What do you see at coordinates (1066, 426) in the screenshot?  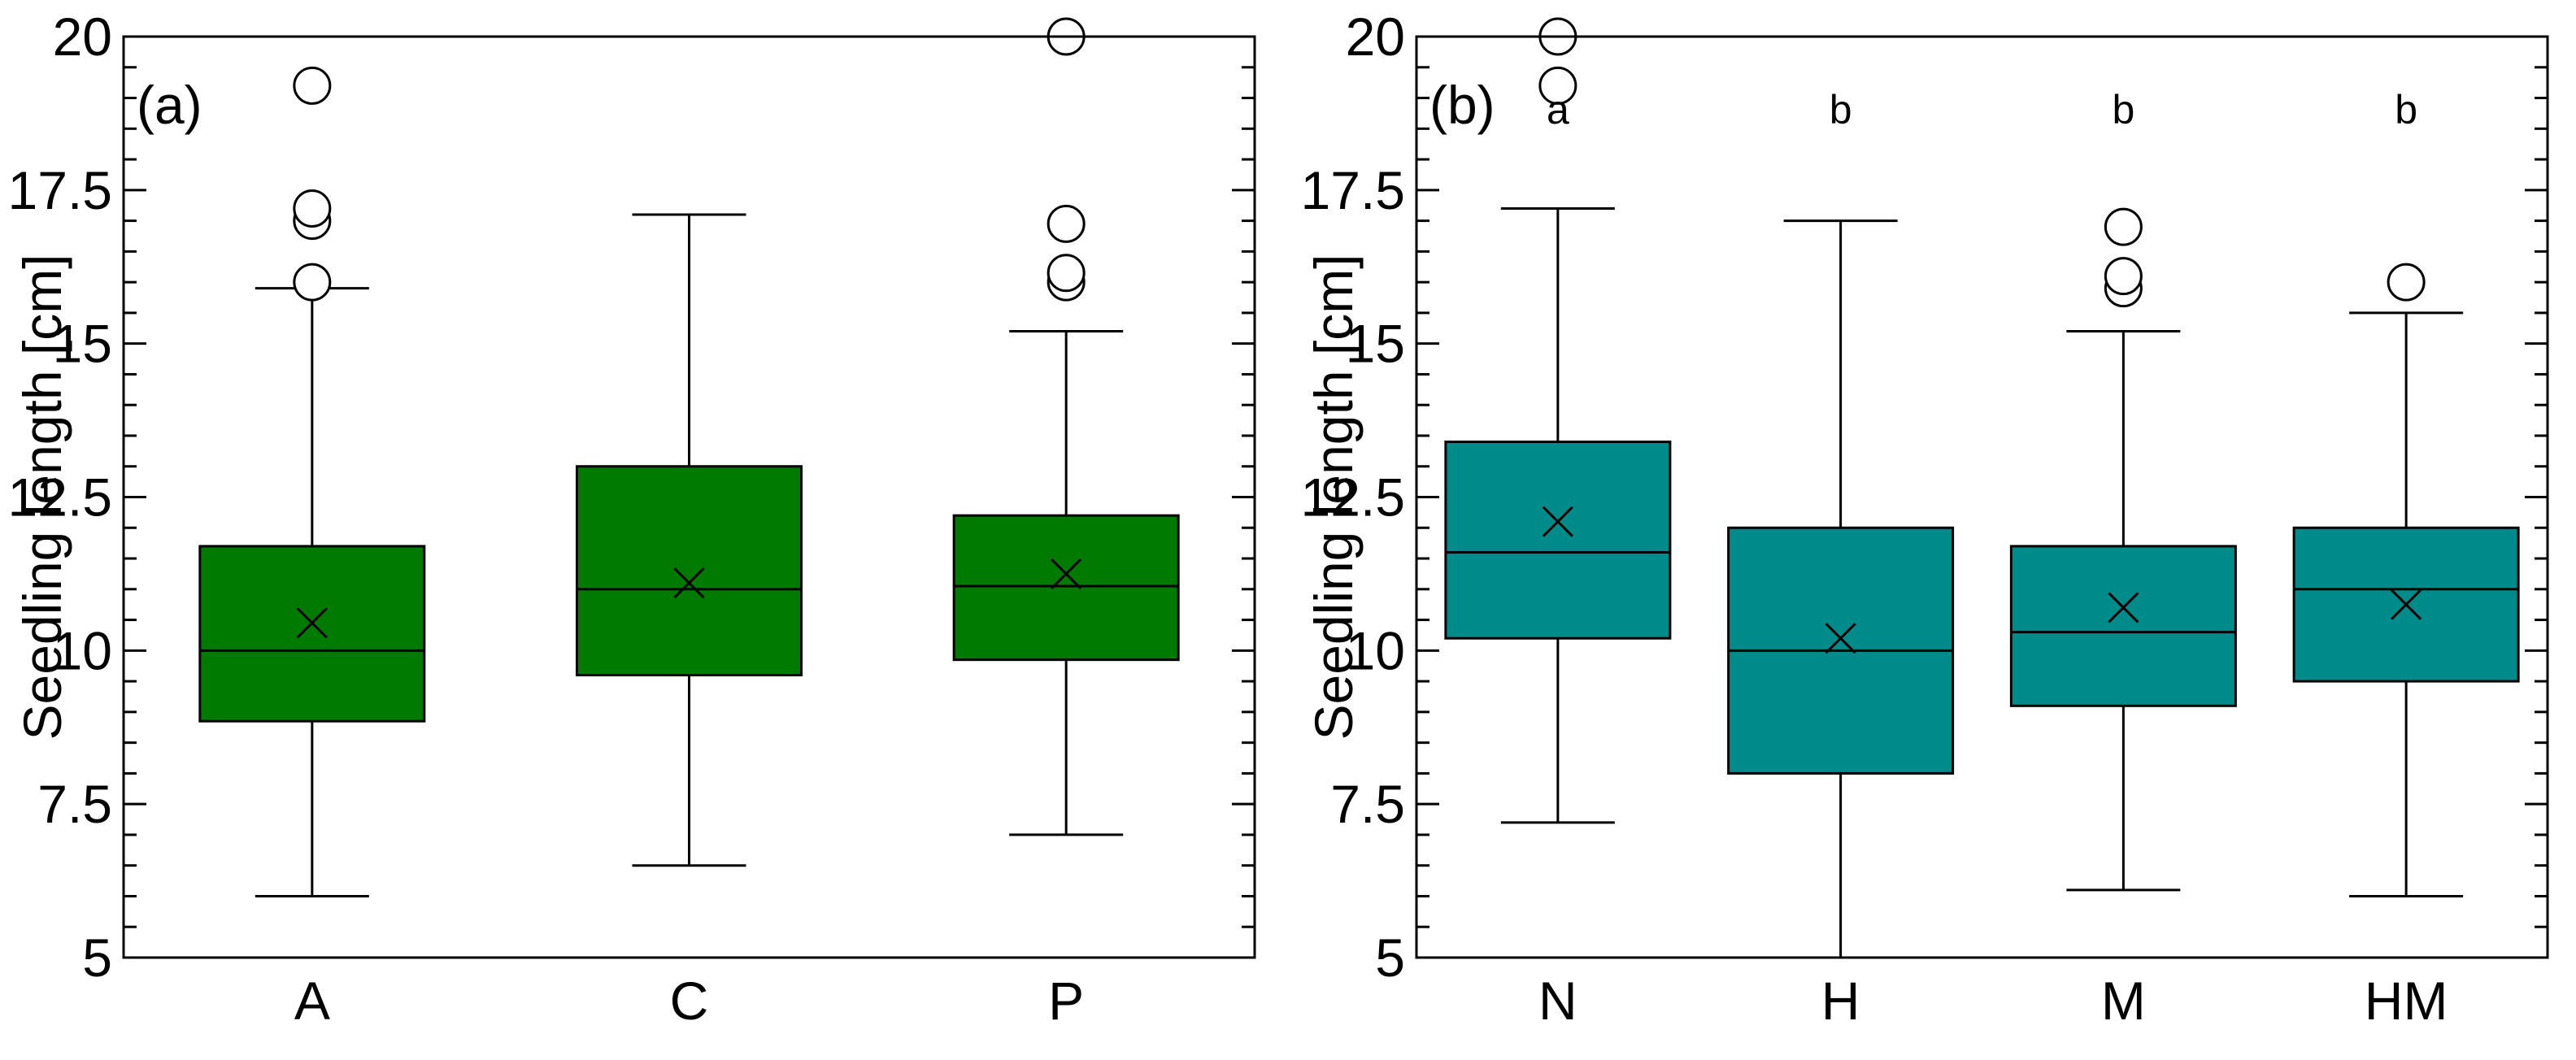 I see `box-P` at bounding box center [1066, 426].